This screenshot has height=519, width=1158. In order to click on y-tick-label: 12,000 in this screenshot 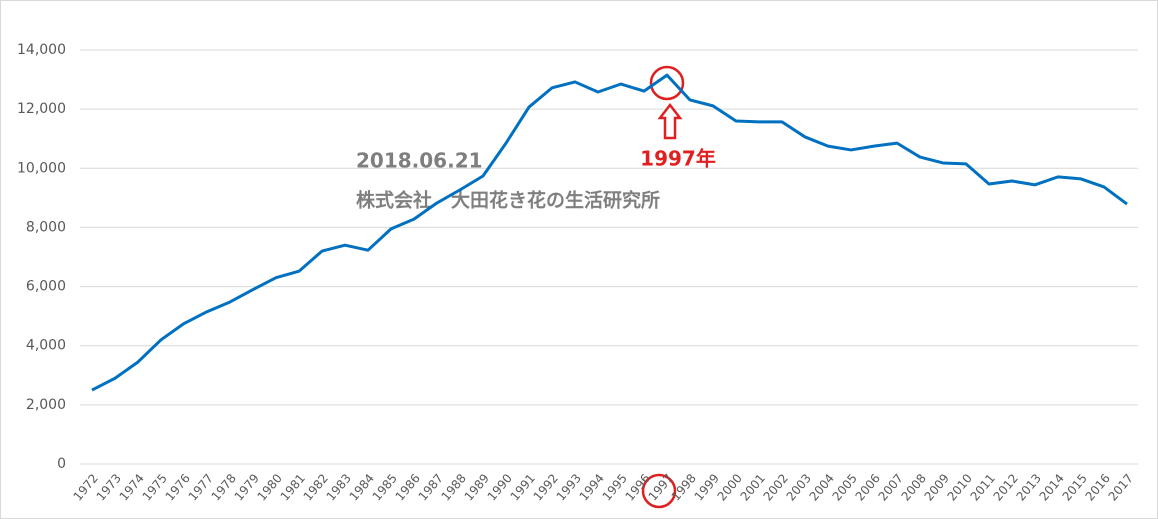, I will do `click(41, 109)`.